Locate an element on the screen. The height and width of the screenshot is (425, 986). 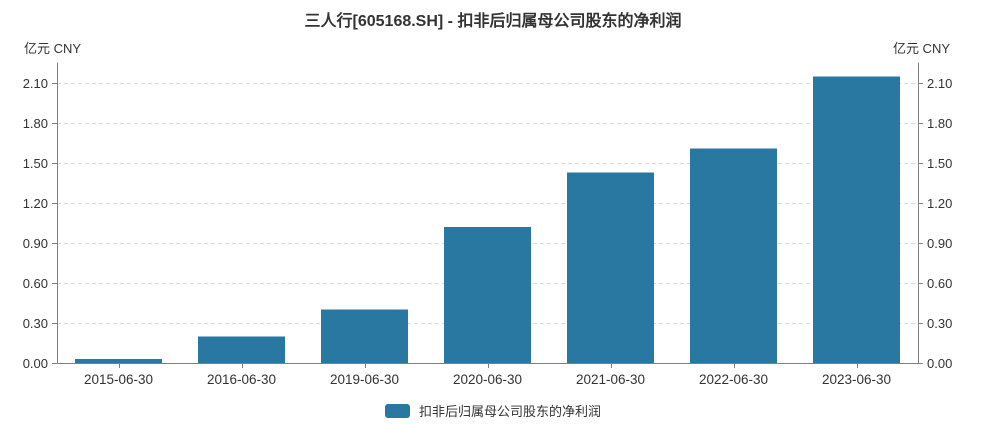
legend-label: 扣非后归属母公司股东的净利润 is located at coordinates (509, 411).